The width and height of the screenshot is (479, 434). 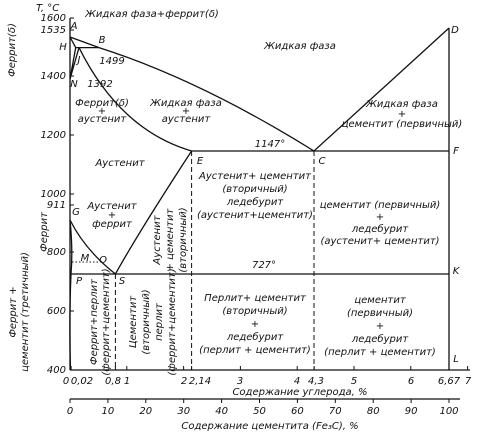 I want to click on x-tick-label: 2,14, so click(x=200, y=381).